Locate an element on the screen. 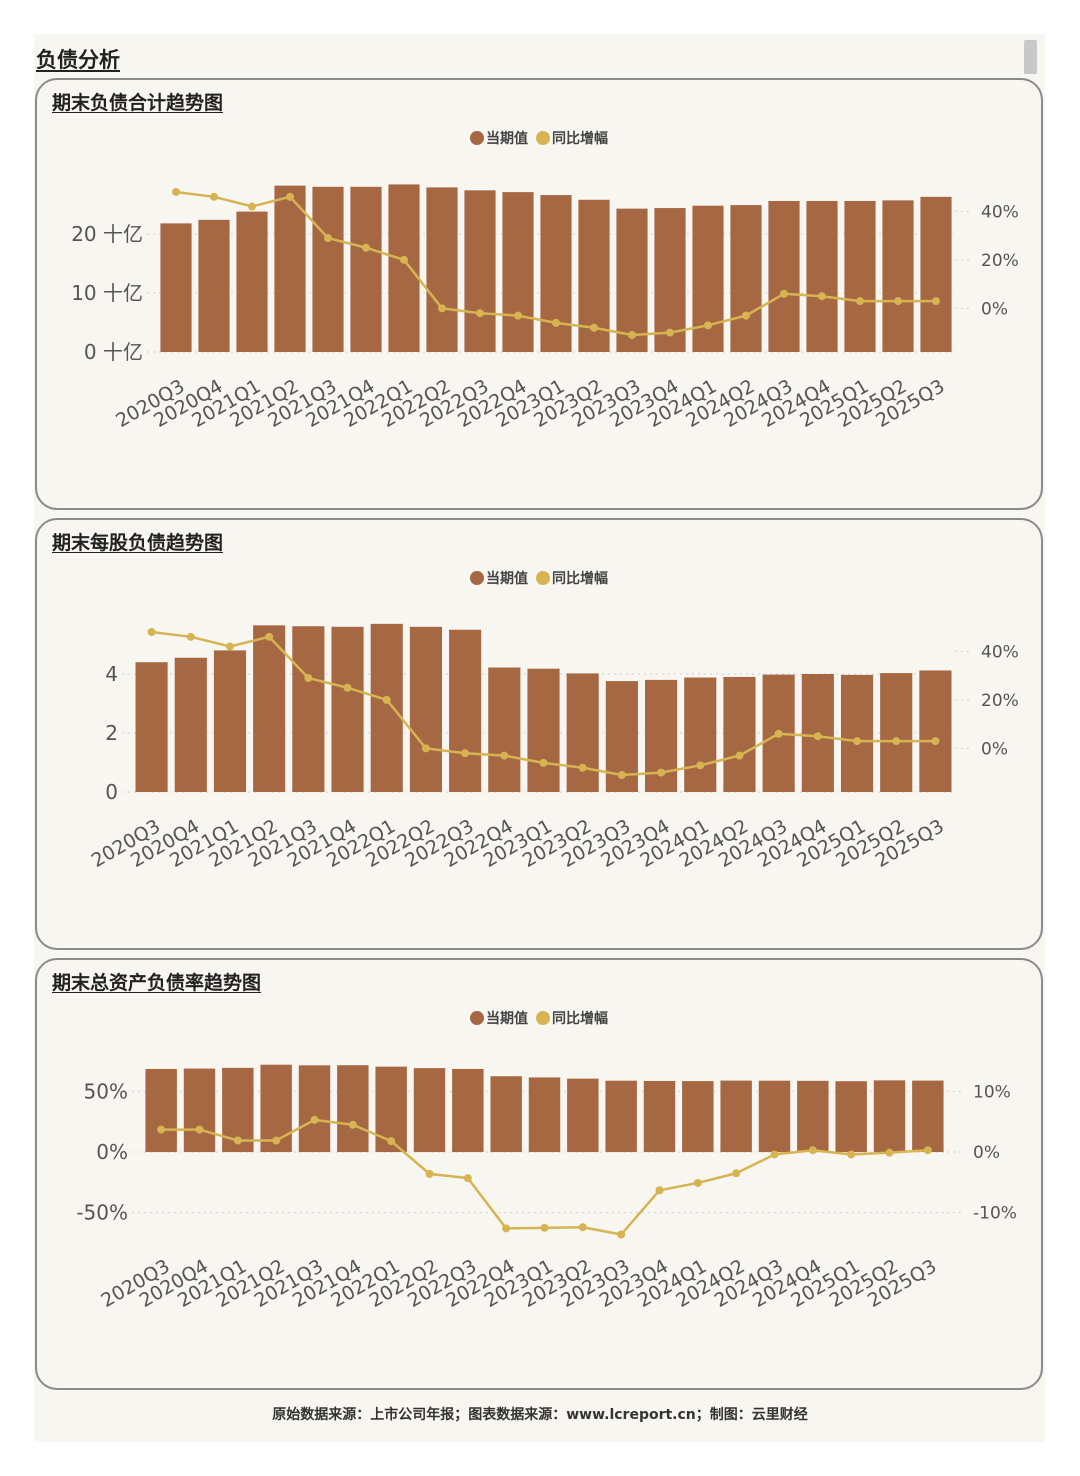 The width and height of the screenshot is (1080, 1476). bar-2023Q4 is located at coordinates (659, 1116).